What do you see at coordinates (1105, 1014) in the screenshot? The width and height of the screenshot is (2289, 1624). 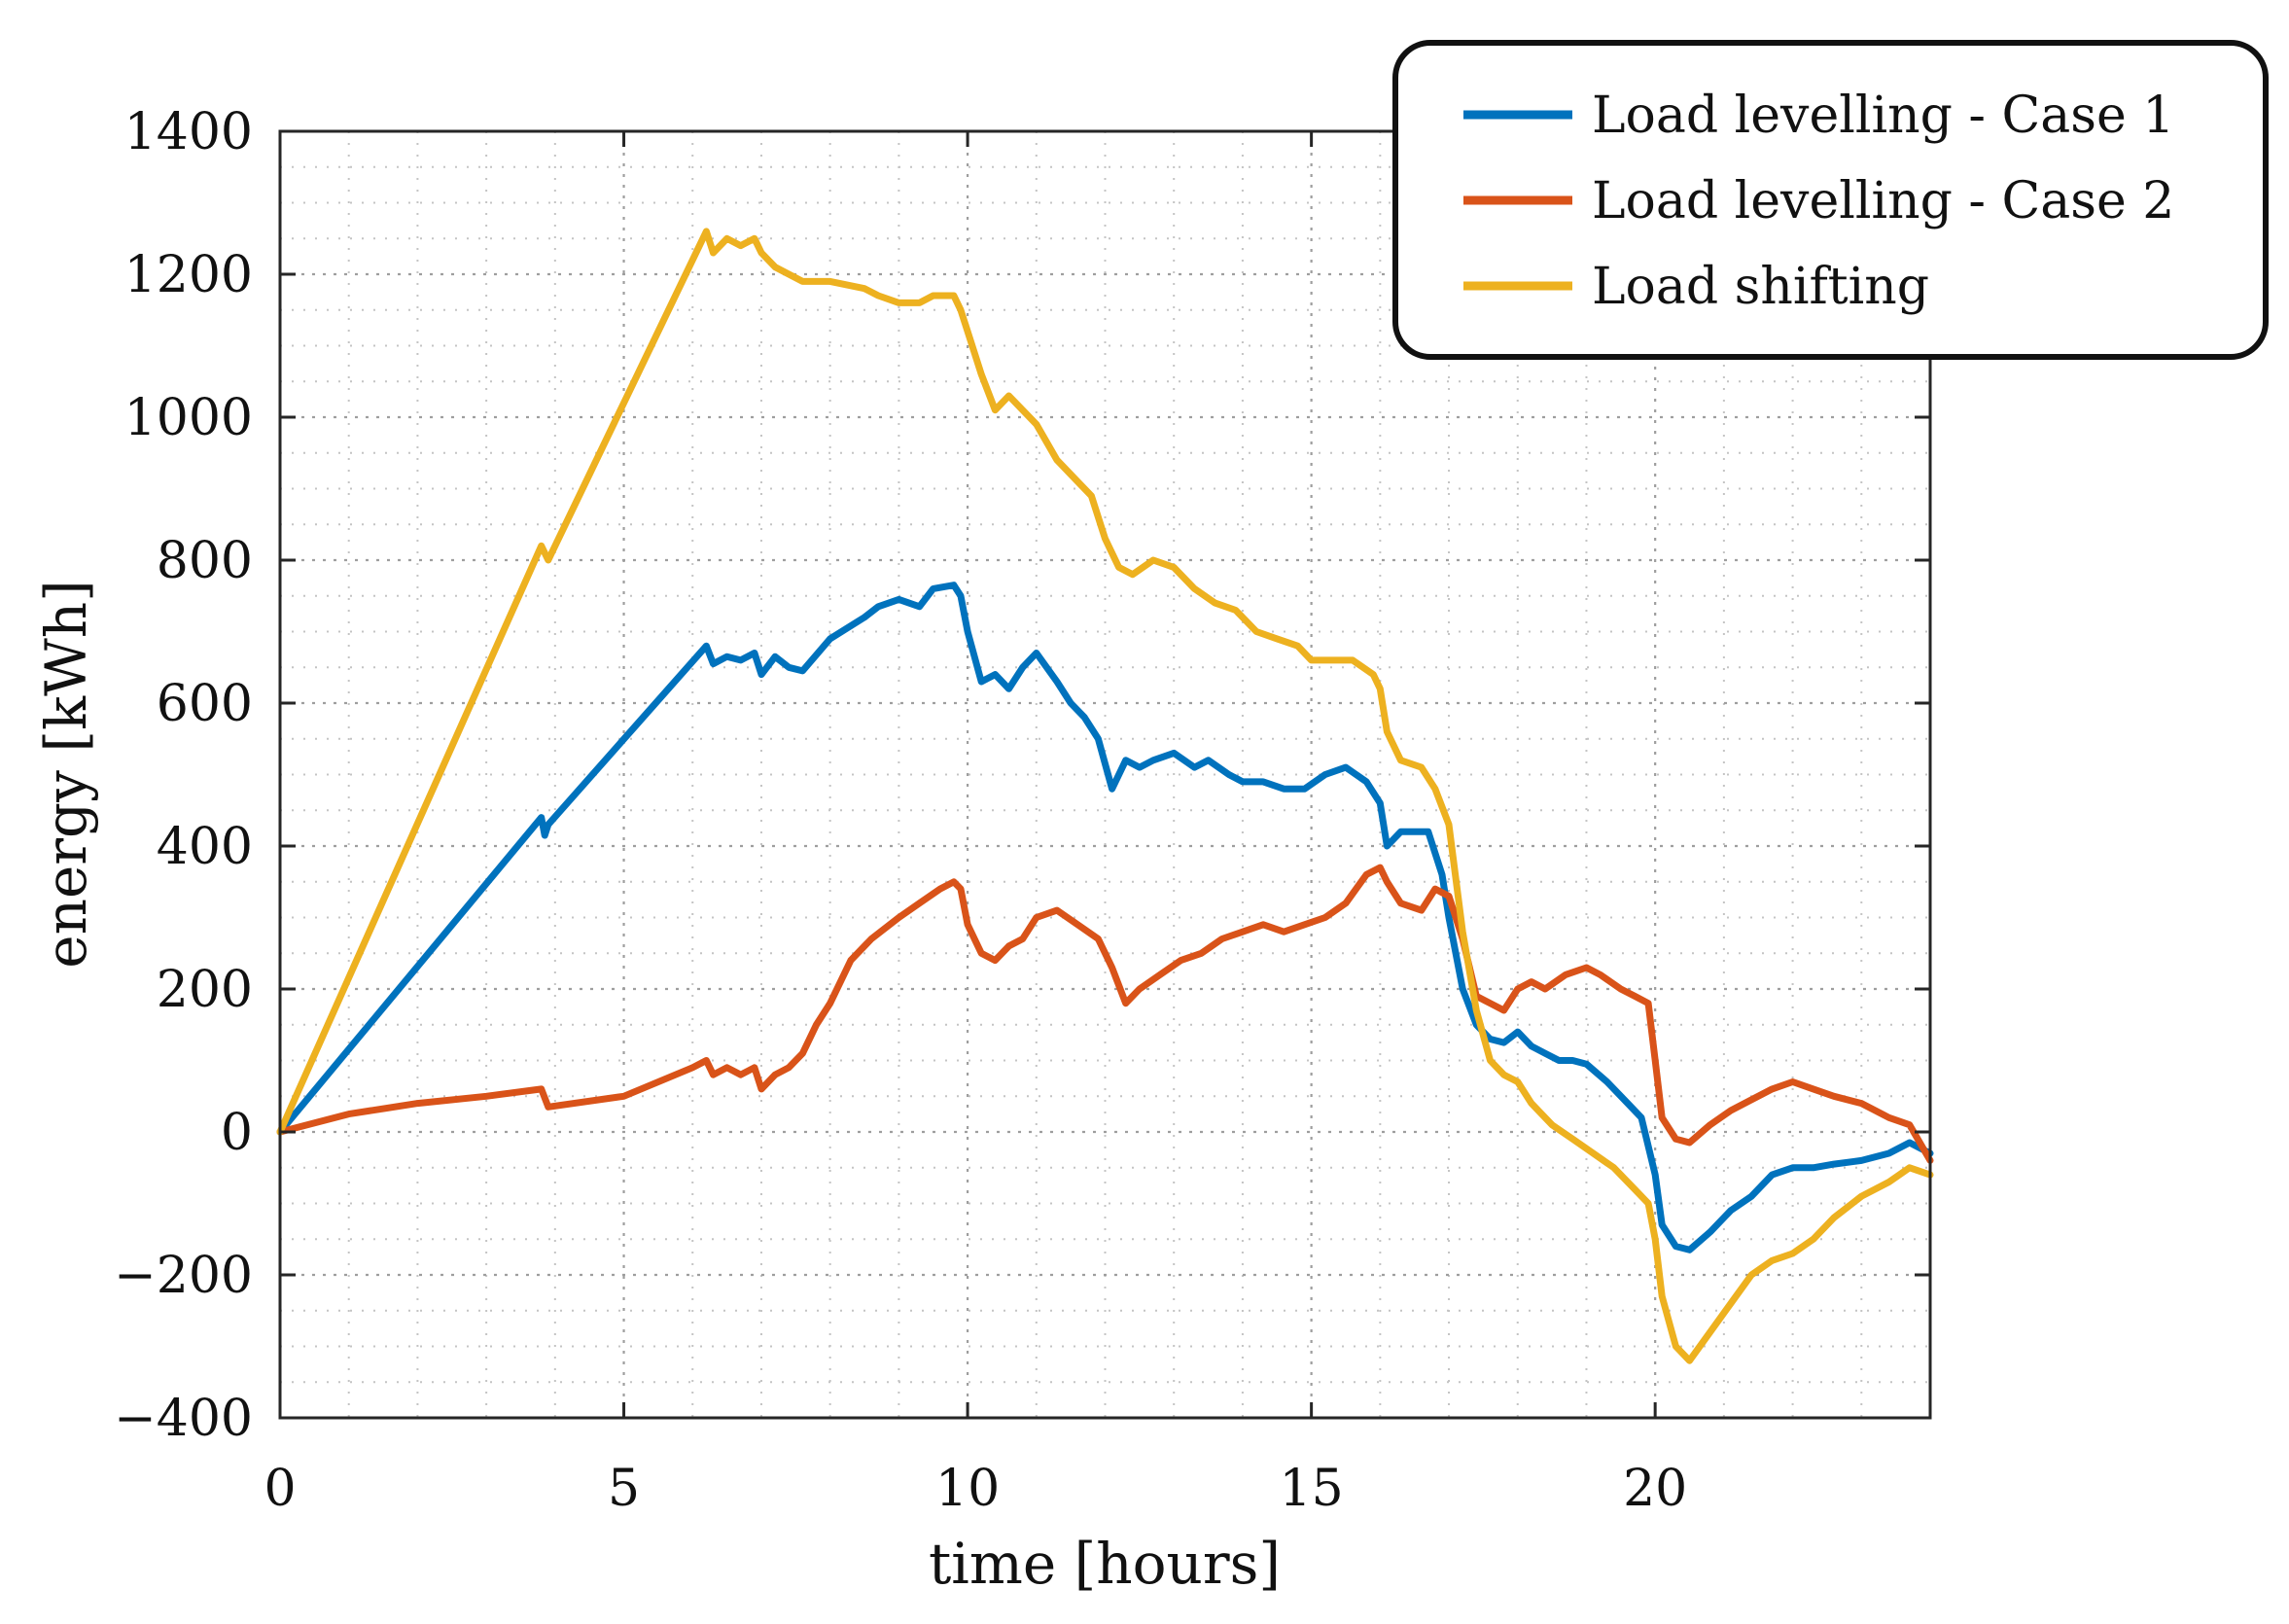 I see `series-line` at bounding box center [1105, 1014].